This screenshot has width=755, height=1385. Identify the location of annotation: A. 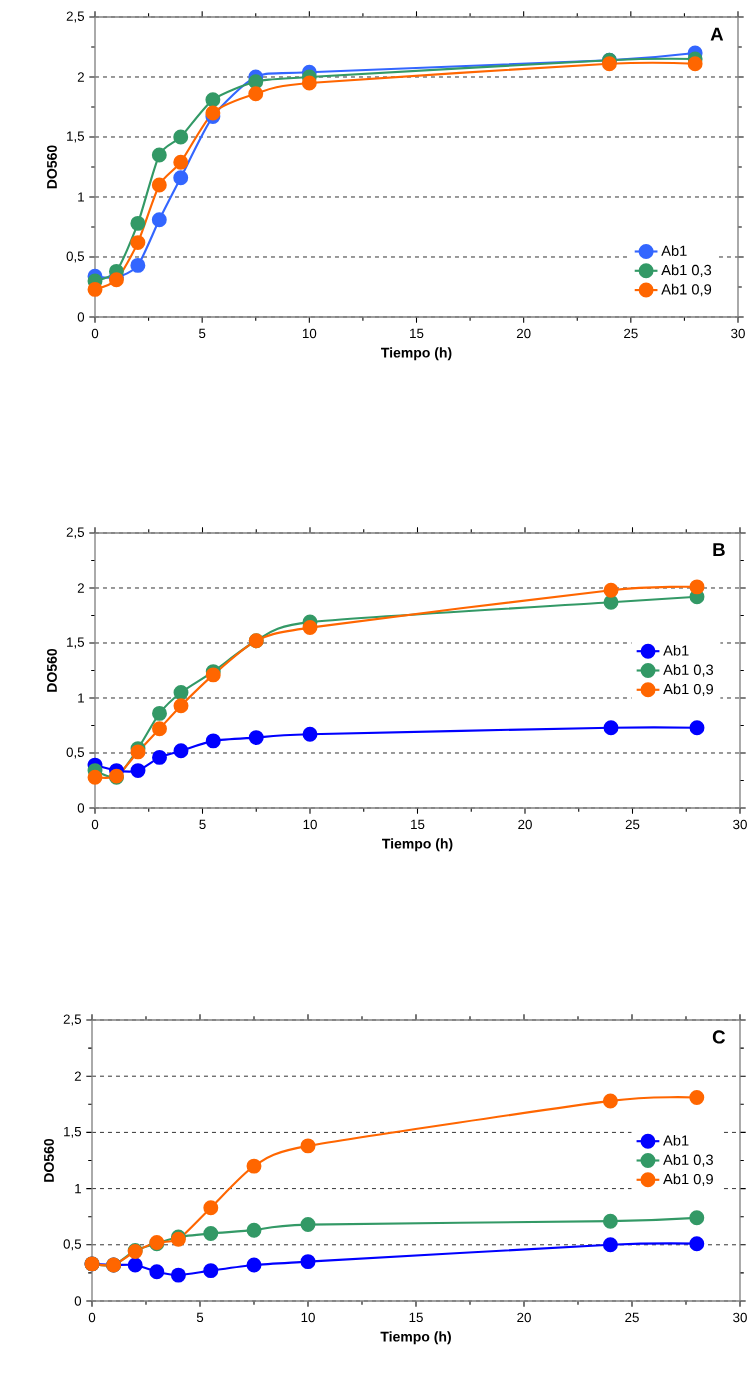
(717, 34).